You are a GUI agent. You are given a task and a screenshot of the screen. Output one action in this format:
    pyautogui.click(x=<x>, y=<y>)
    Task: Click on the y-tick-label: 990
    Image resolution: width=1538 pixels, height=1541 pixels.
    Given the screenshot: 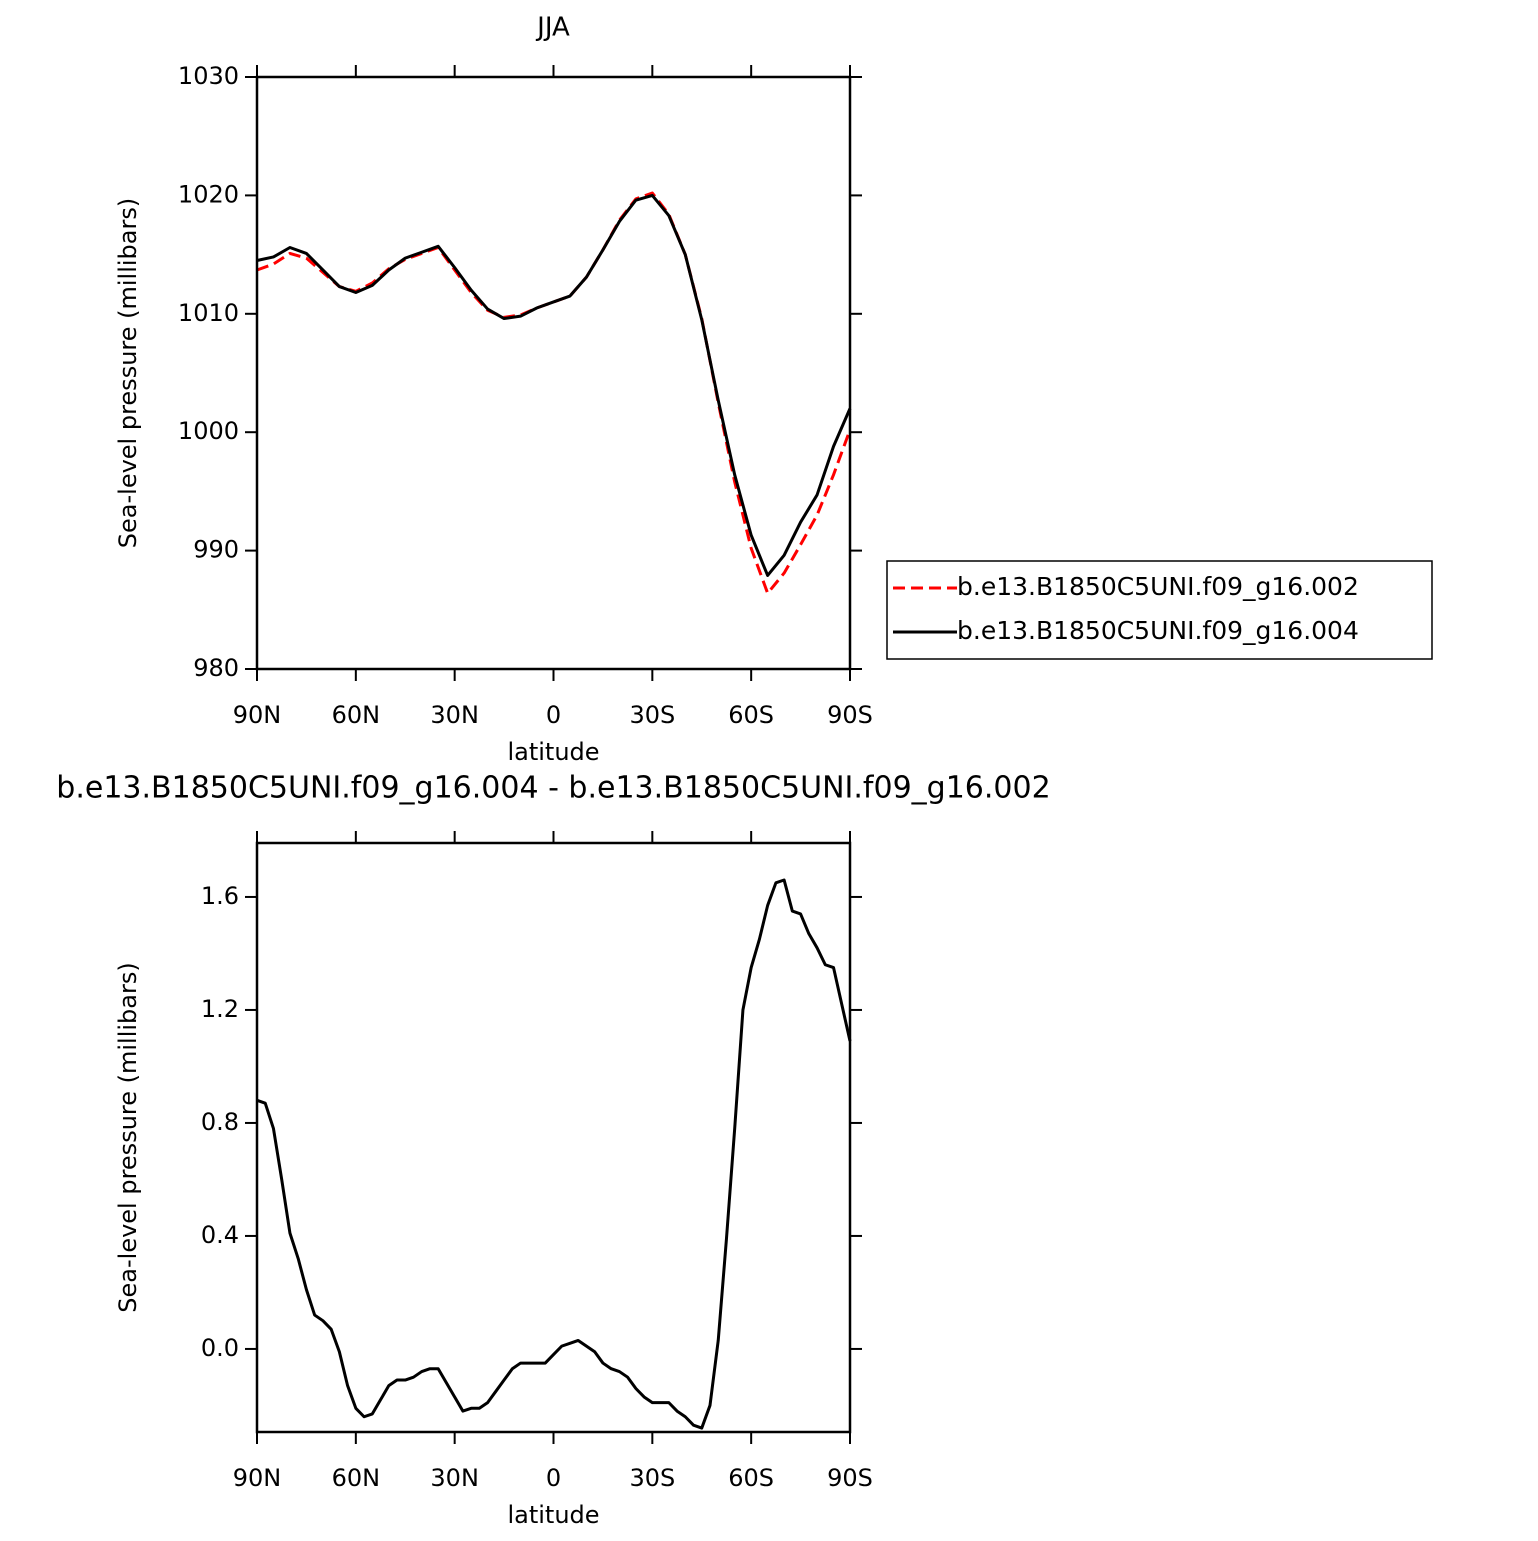 What is the action you would take?
    pyautogui.click(x=216, y=550)
    